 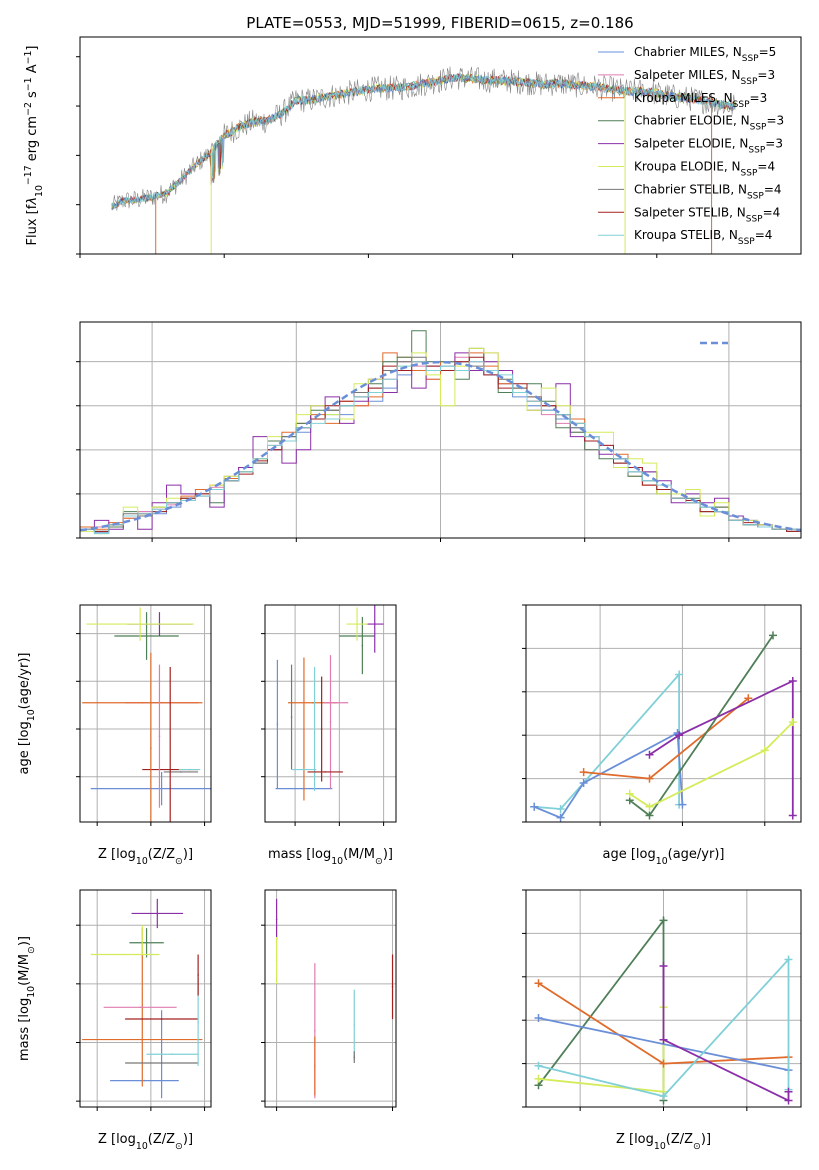 What do you see at coordinates (692, 121) in the screenshot?
I see `legend-label-part: Chabrier ELODIE, N` at bounding box center [692, 121].